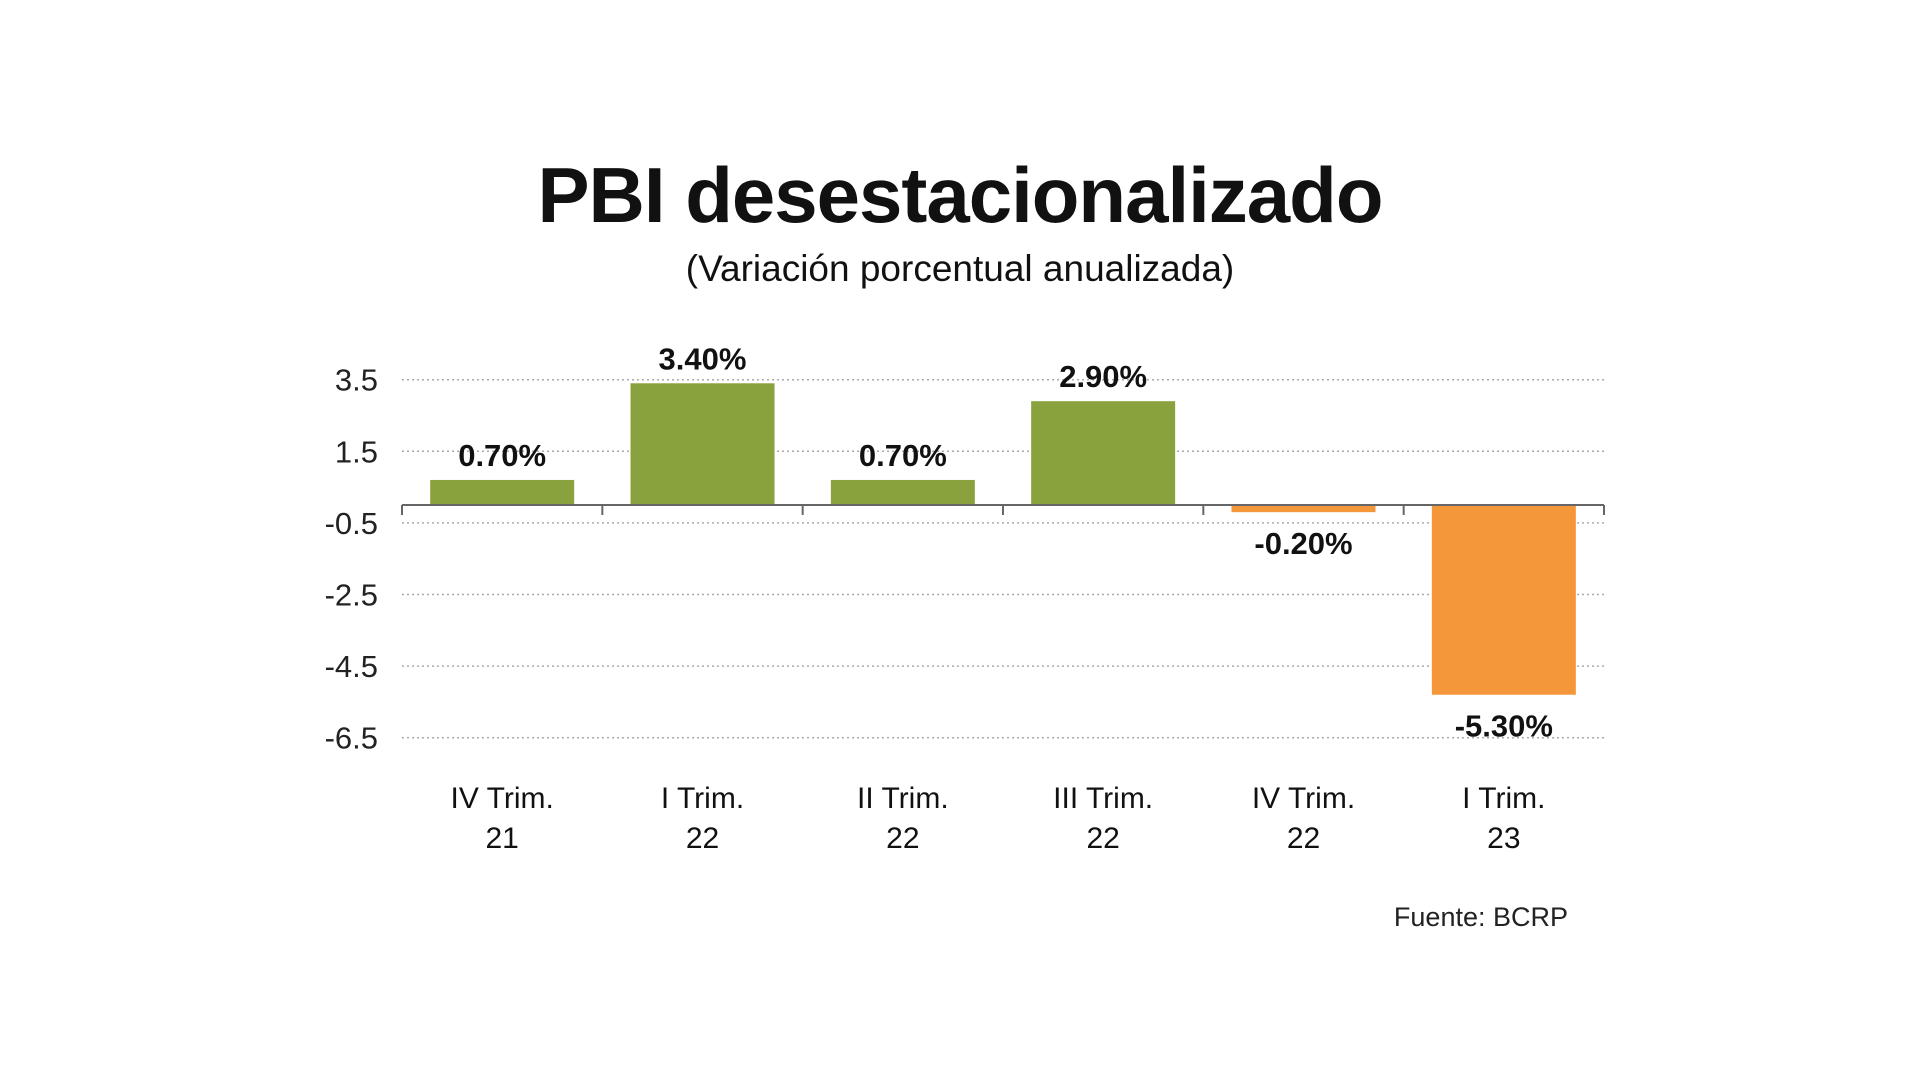  Describe the element at coordinates (1103, 376) in the screenshot. I see `data-label: 2.90%` at that location.